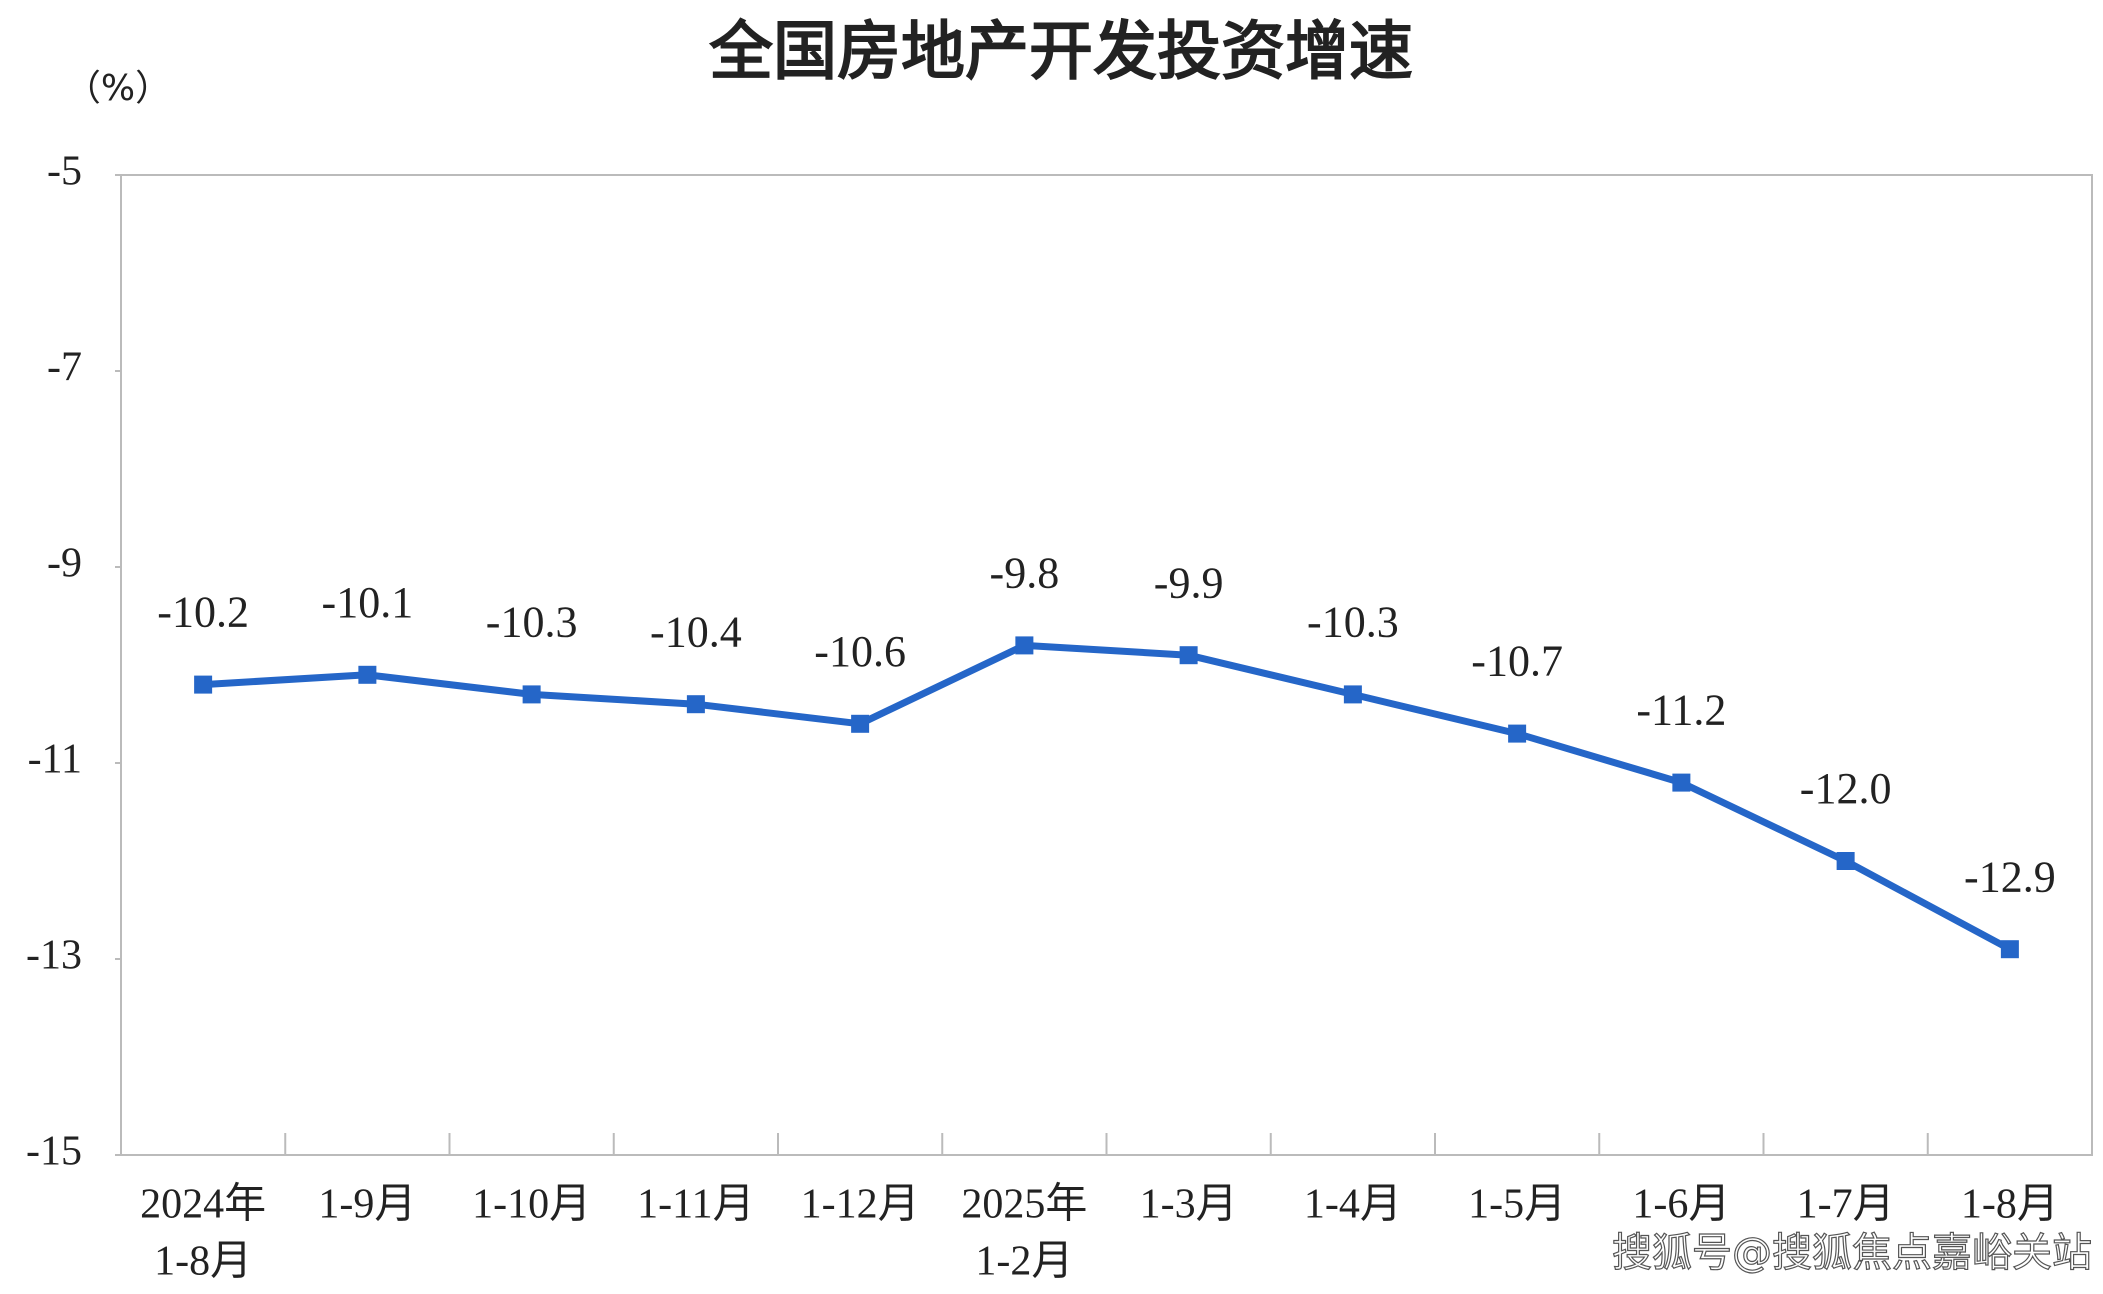  Describe the element at coordinates (1517, 661) in the screenshot. I see `data-label: -10.7` at that location.